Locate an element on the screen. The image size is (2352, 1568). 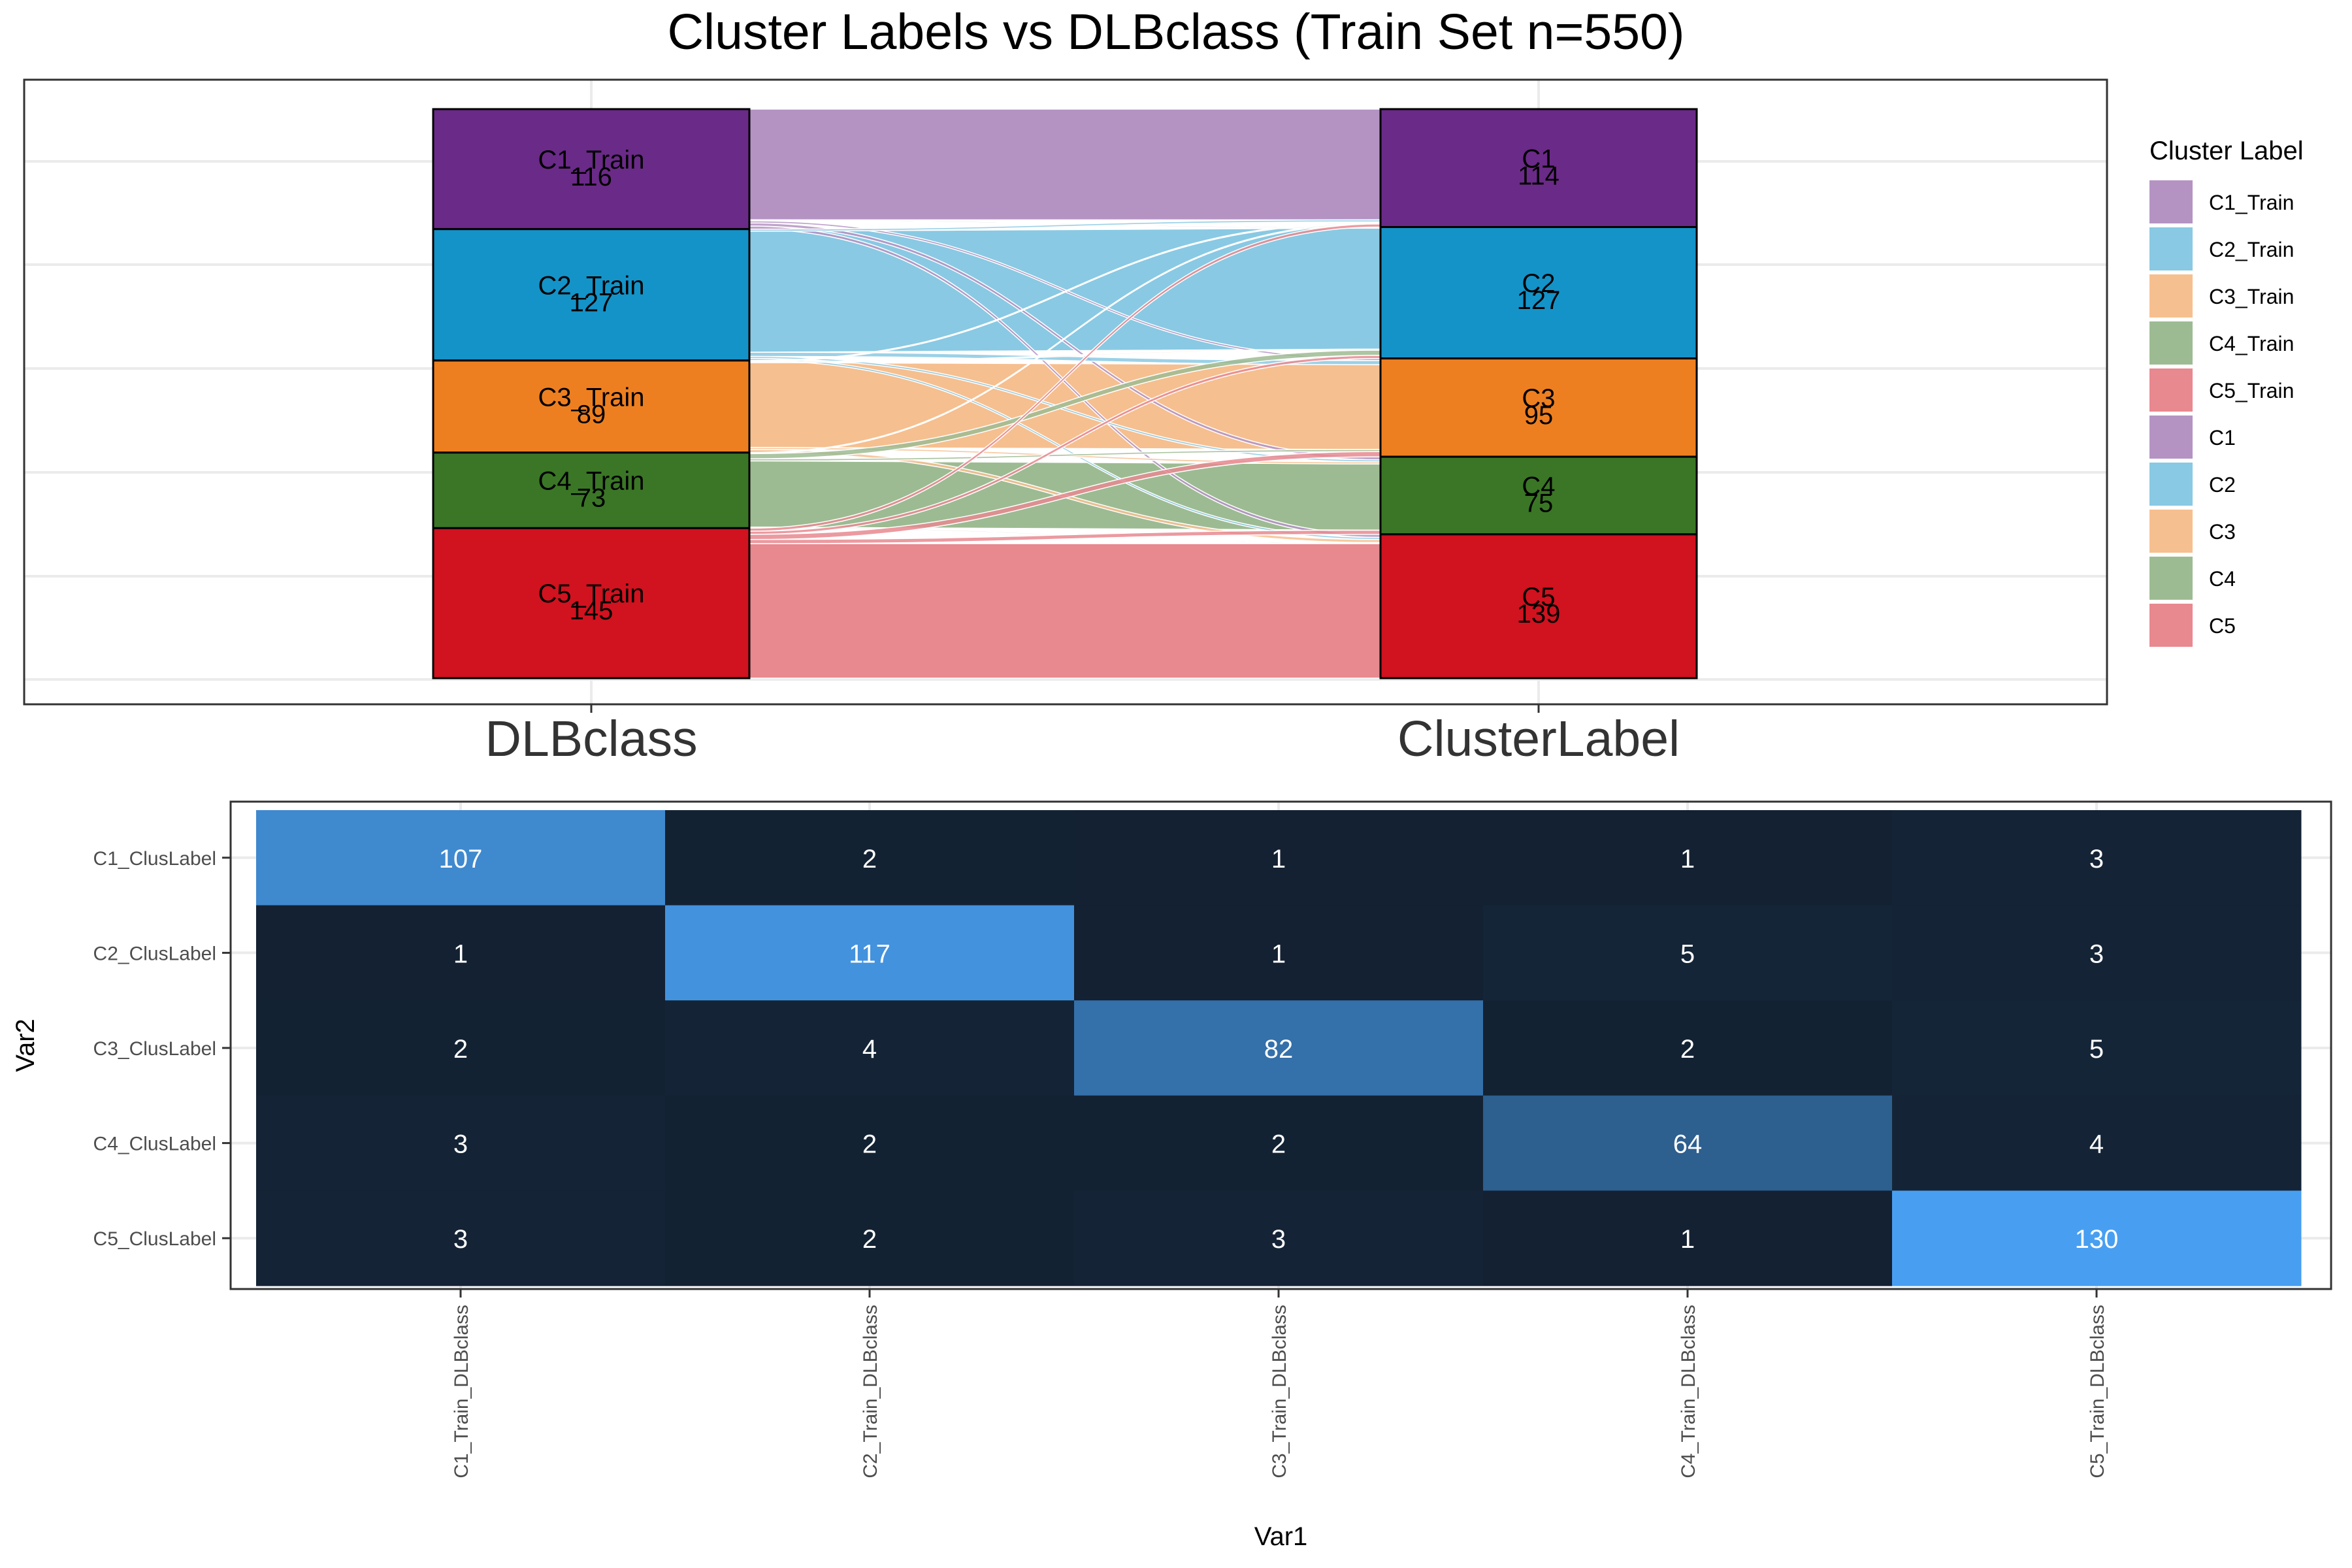
heatmap-value: 82 is located at coordinates (1279, 1049).